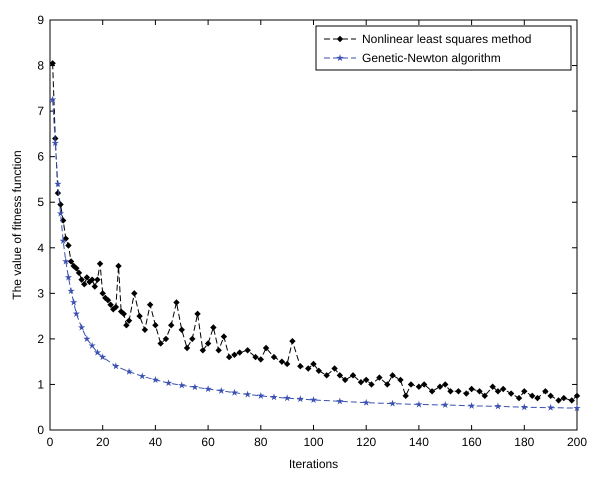 The height and width of the screenshot is (486, 595). I want to click on x-tick-label: 20, so click(103, 442).